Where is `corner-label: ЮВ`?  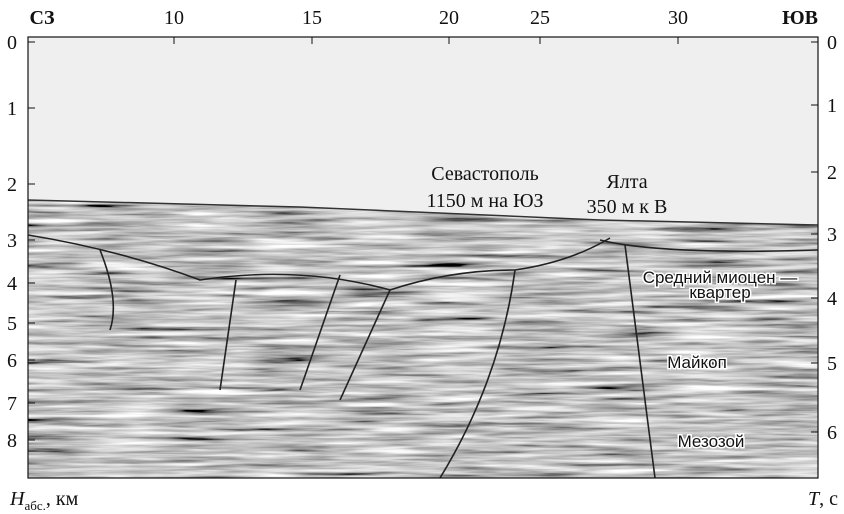
corner-label: ЮВ is located at coordinates (800, 18).